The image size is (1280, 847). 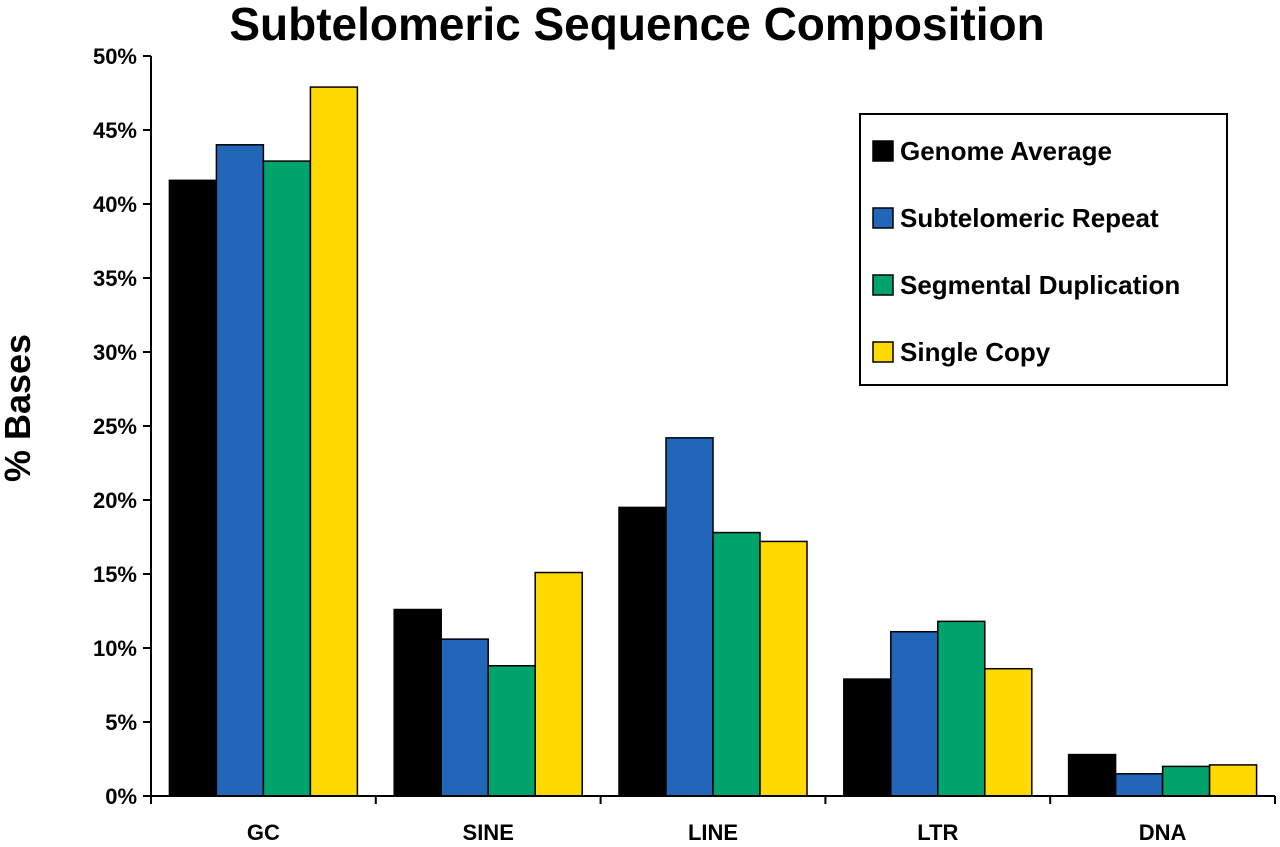 What do you see at coordinates (115, 278) in the screenshot?
I see `y-tick-label: 35%` at bounding box center [115, 278].